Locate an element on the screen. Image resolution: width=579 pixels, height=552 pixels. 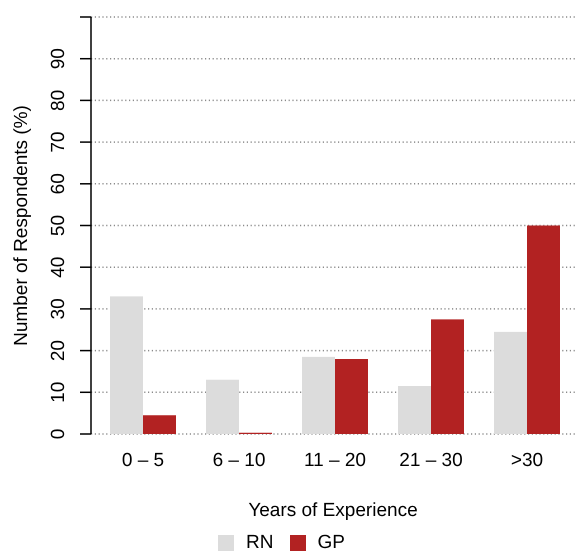
x-tick-label: 0 – 5 is located at coordinates (143, 460).